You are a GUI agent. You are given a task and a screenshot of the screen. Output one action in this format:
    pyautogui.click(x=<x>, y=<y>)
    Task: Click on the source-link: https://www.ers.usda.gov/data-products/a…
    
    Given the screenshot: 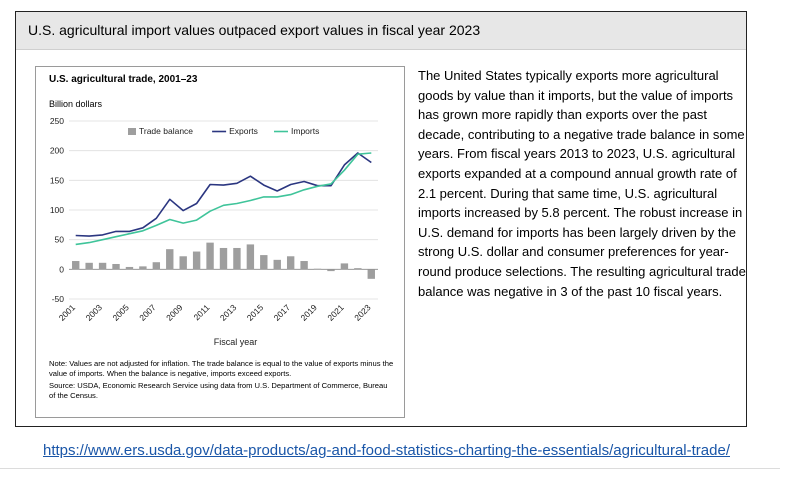 What is the action you would take?
    pyautogui.click(x=386, y=450)
    